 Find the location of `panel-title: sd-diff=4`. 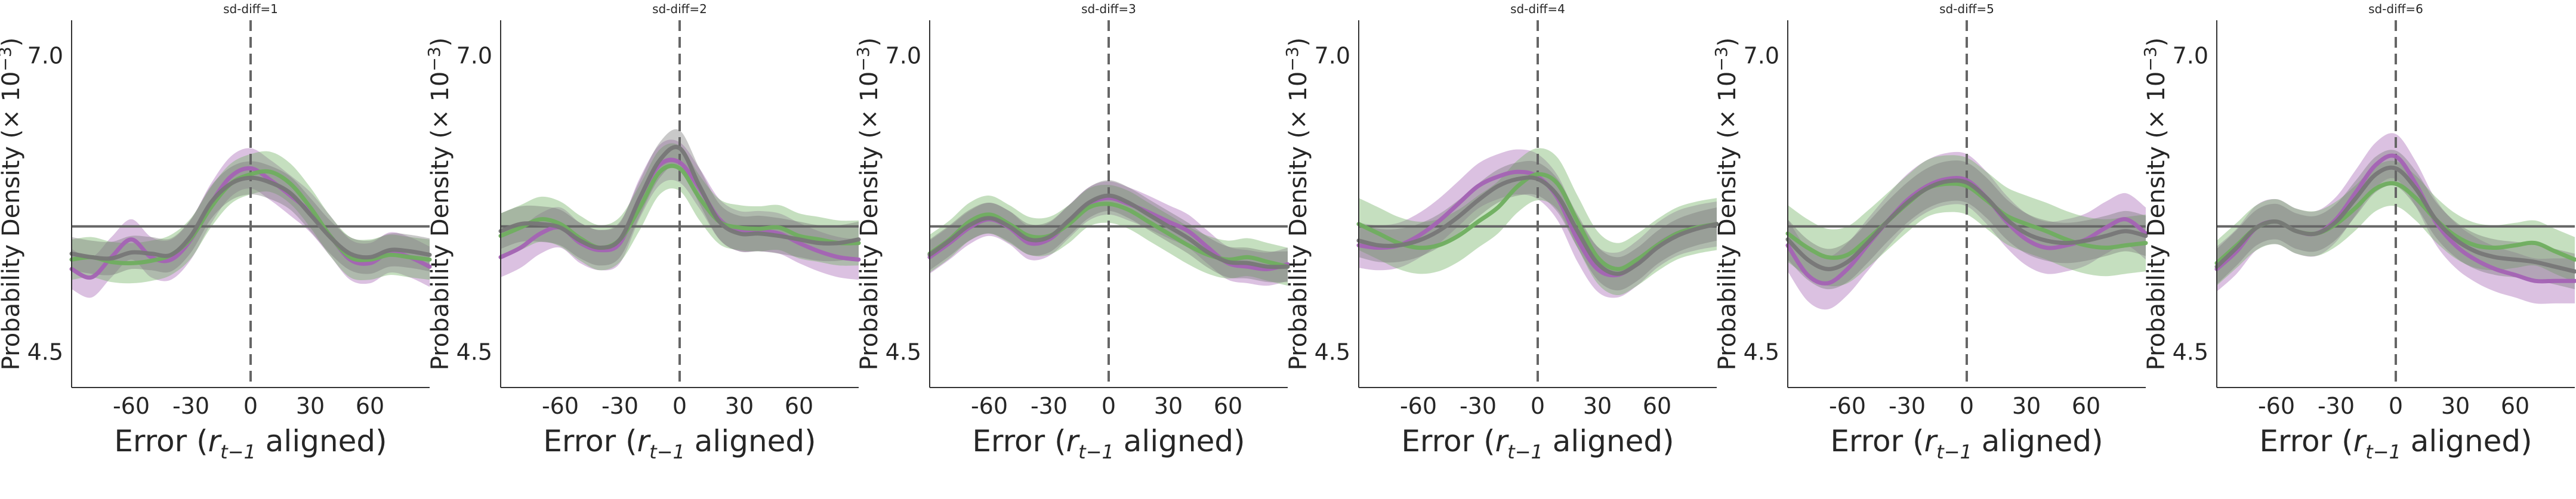

panel-title: sd-diff=4 is located at coordinates (1537, 9).